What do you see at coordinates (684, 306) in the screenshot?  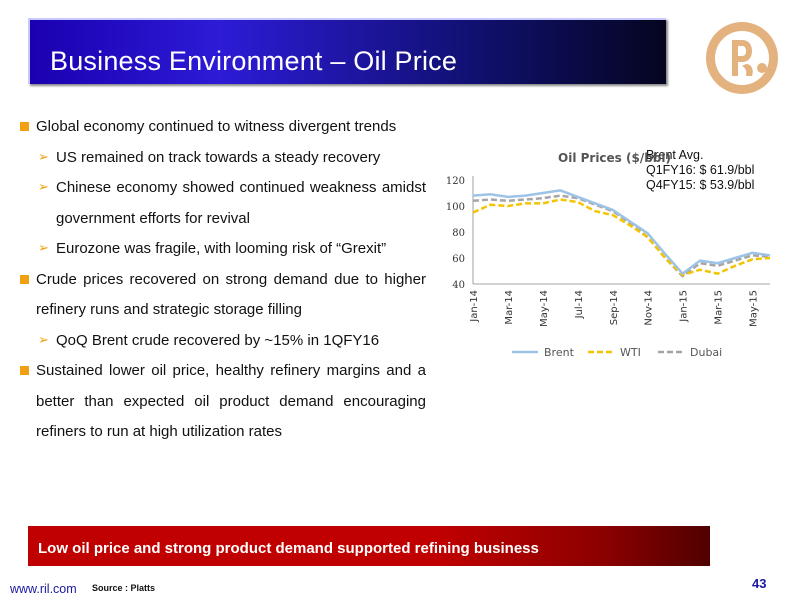 I see `x-tick-label: Jan-15` at bounding box center [684, 306].